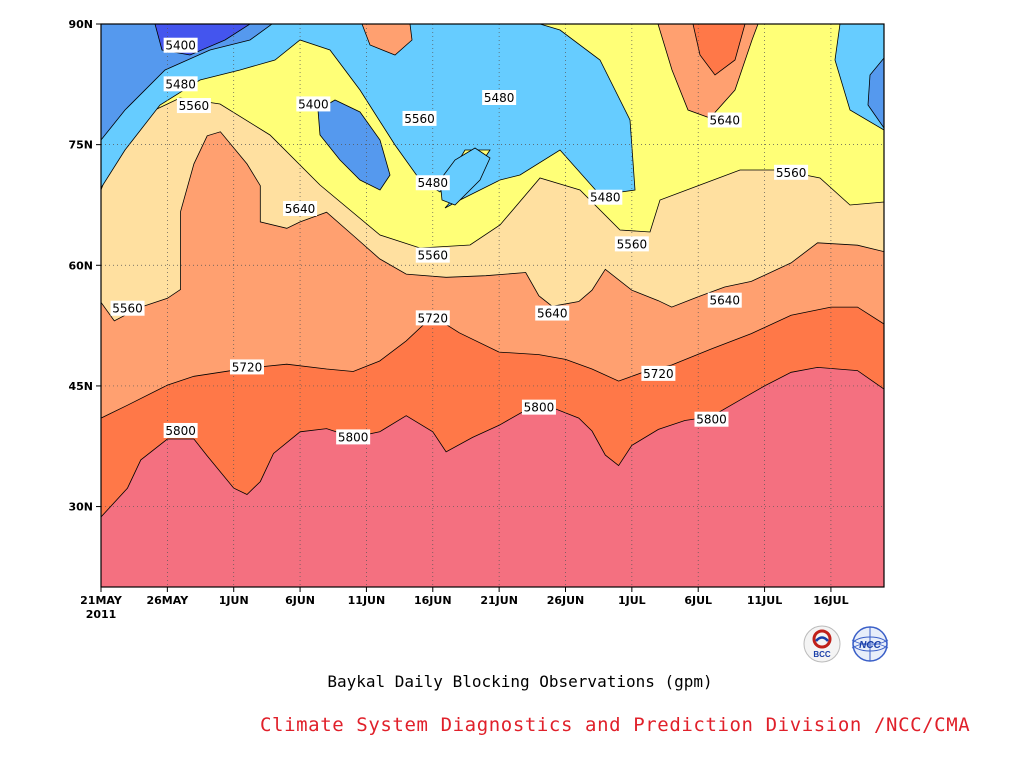 The width and height of the screenshot is (1024, 768). I want to click on x-tick-label: 21MAY, so click(101, 600).